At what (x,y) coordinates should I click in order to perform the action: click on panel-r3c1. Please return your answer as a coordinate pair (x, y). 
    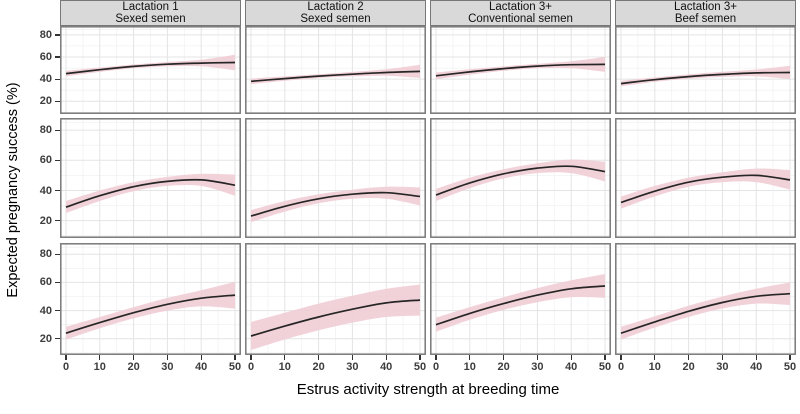
    Looking at the image, I should click on (150, 299).